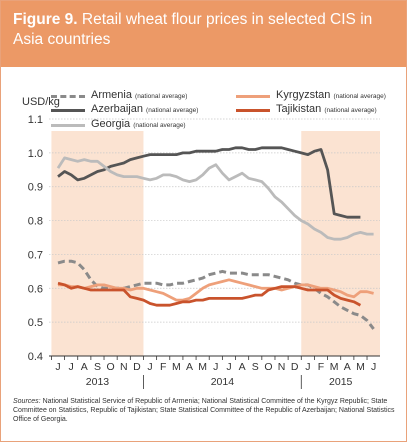 Image resolution: width=407 pixels, height=442 pixels. What do you see at coordinates (35, 222) in the screenshot?
I see `y-tick-label: 0.8` at bounding box center [35, 222].